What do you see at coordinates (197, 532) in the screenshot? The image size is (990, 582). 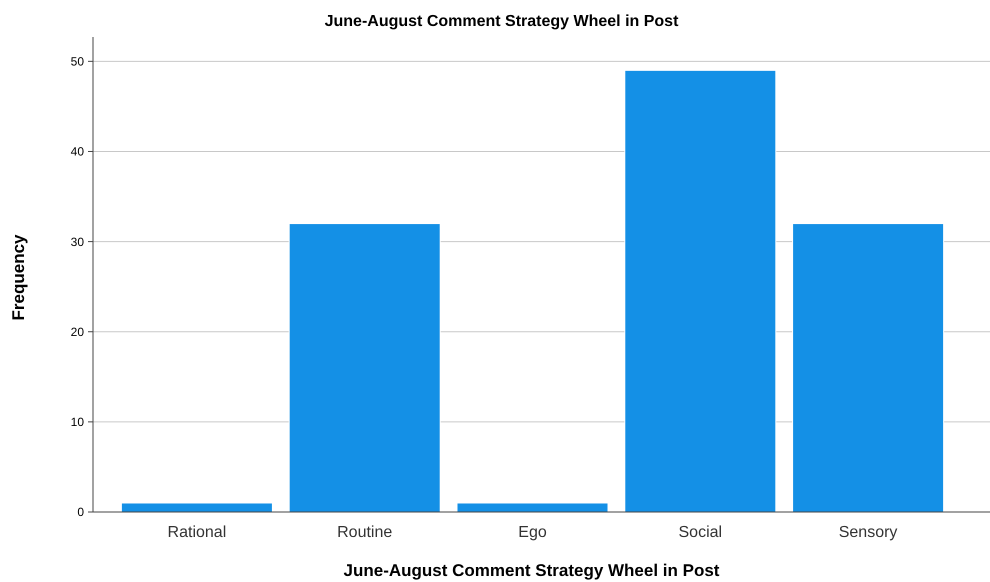 I see `x-tick-label: Rational` at bounding box center [197, 532].